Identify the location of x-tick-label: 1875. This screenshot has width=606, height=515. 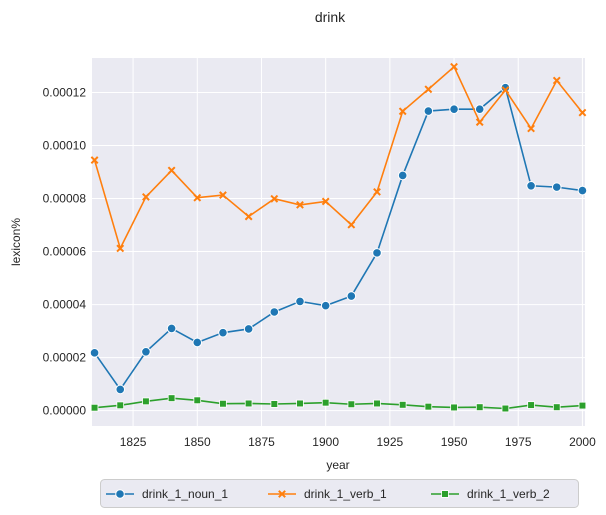
(261, 442).